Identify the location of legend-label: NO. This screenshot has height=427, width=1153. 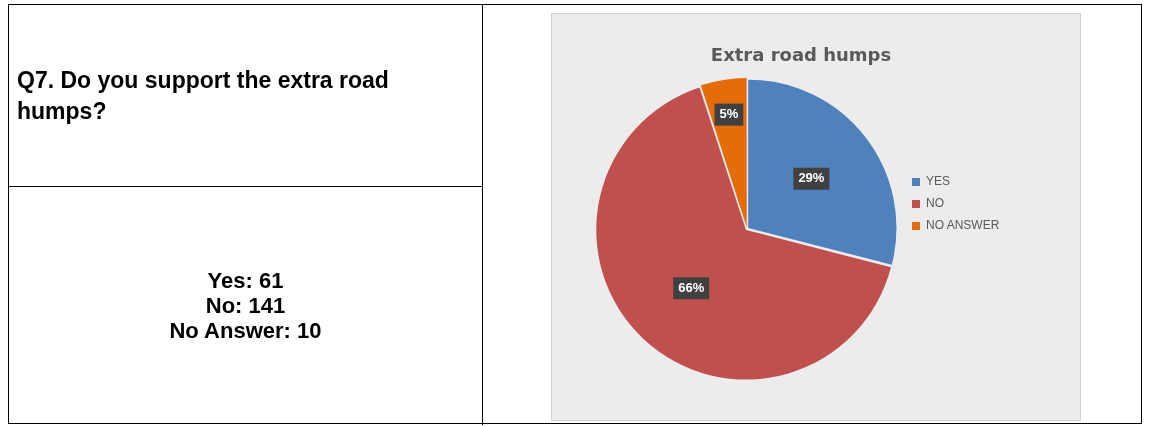
(935, 203).